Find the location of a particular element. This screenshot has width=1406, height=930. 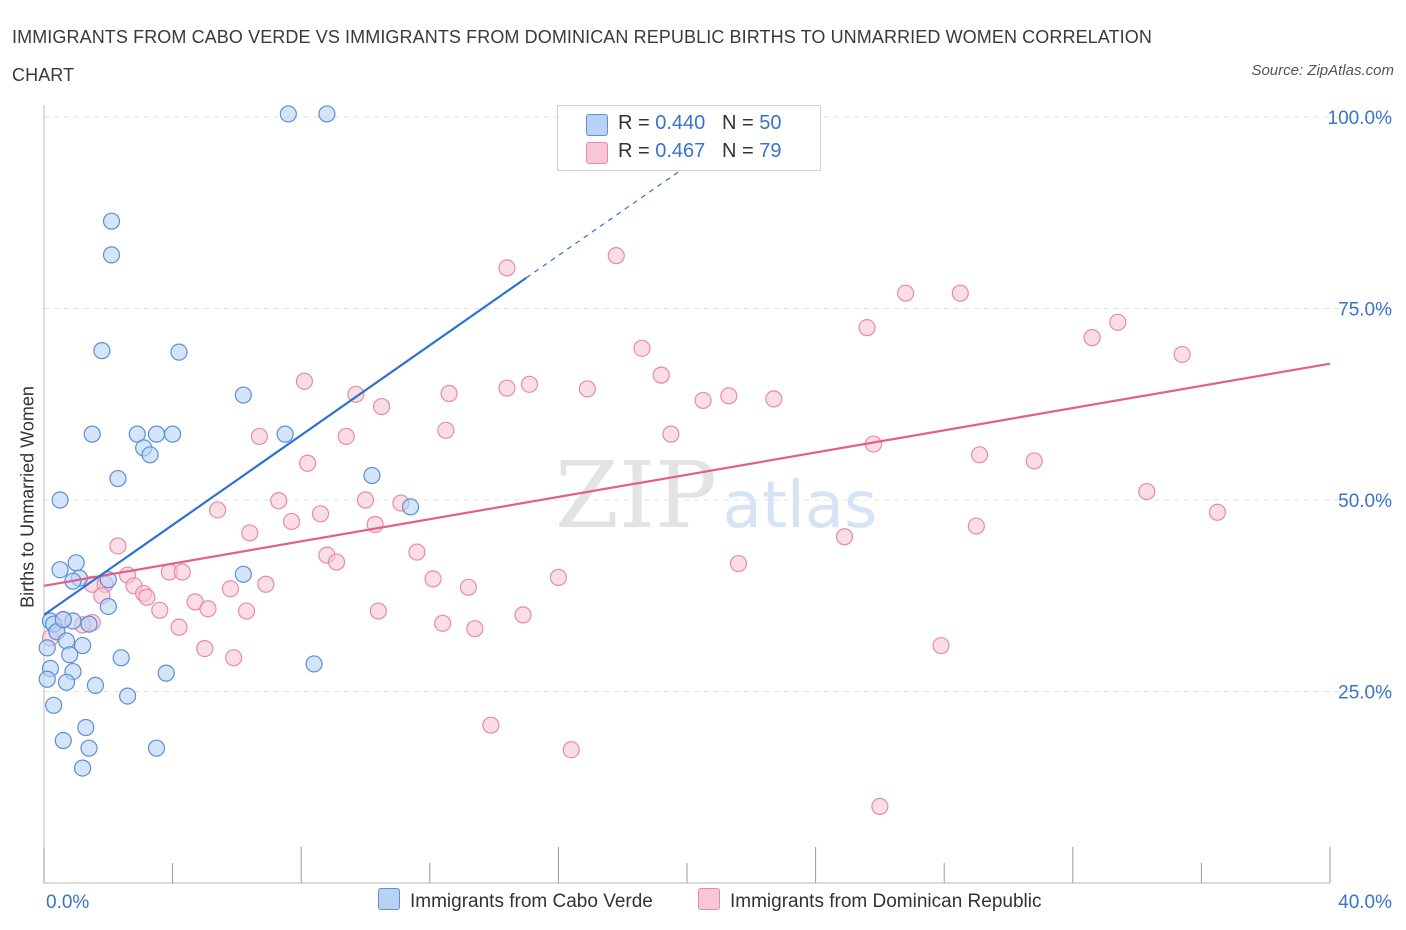

watermark-atlas: atlas is located at coordinates (800, 506).